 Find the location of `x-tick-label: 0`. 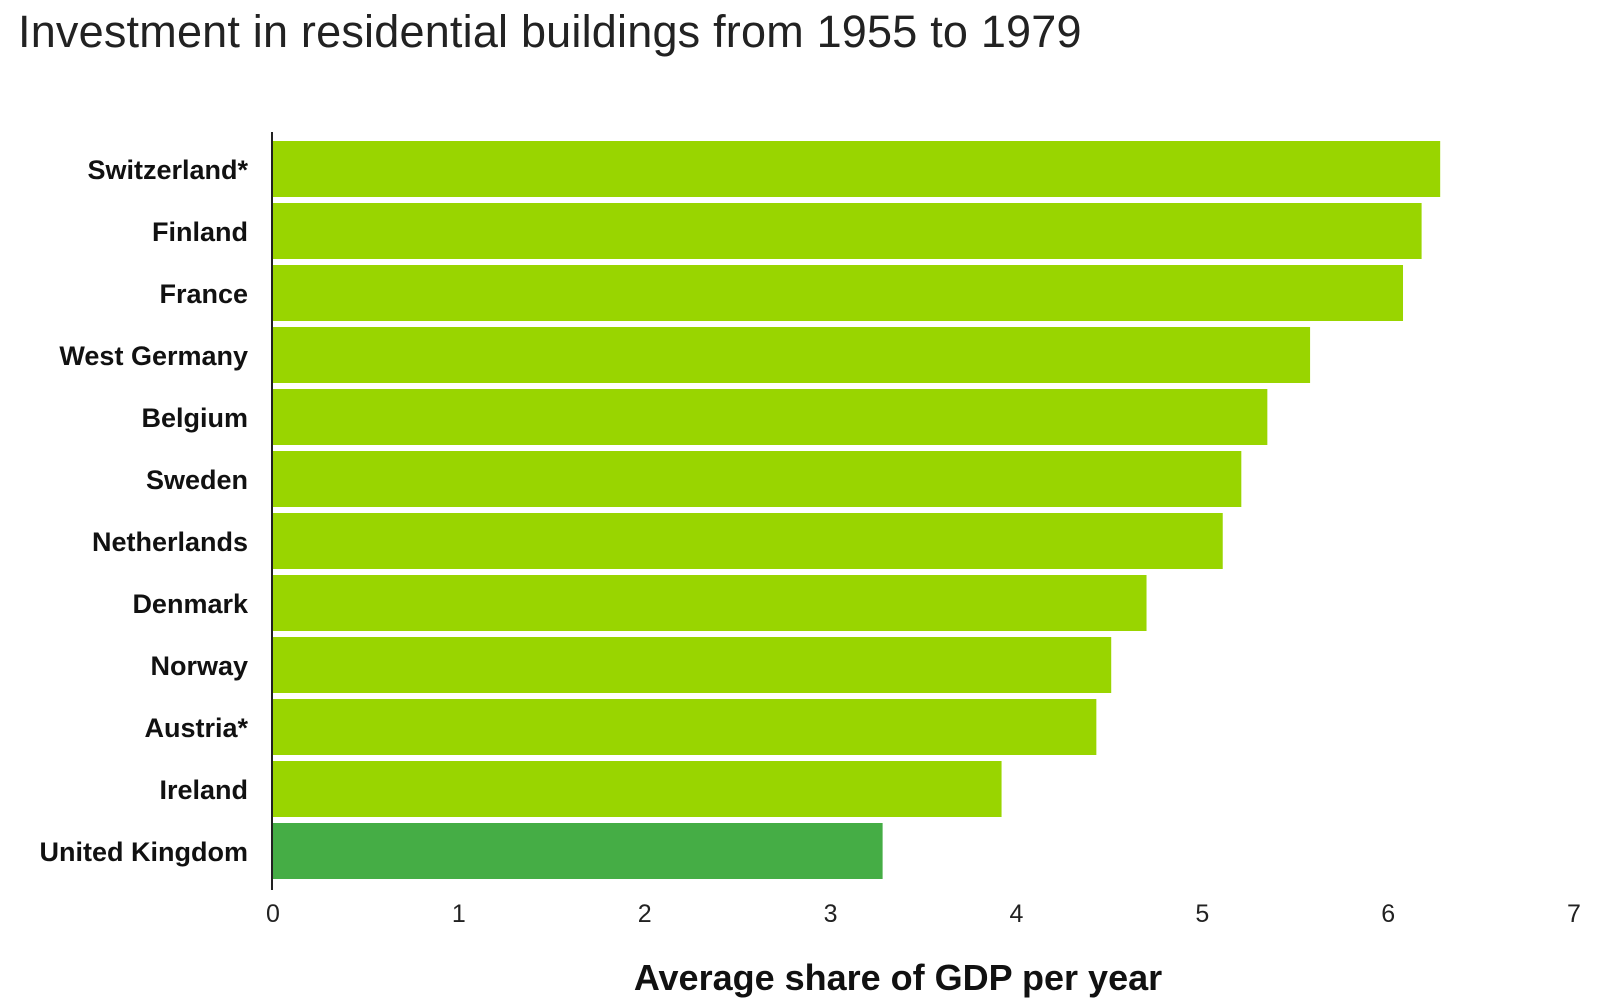

x-tick-label: 0 is located at coordinates (273, 914).